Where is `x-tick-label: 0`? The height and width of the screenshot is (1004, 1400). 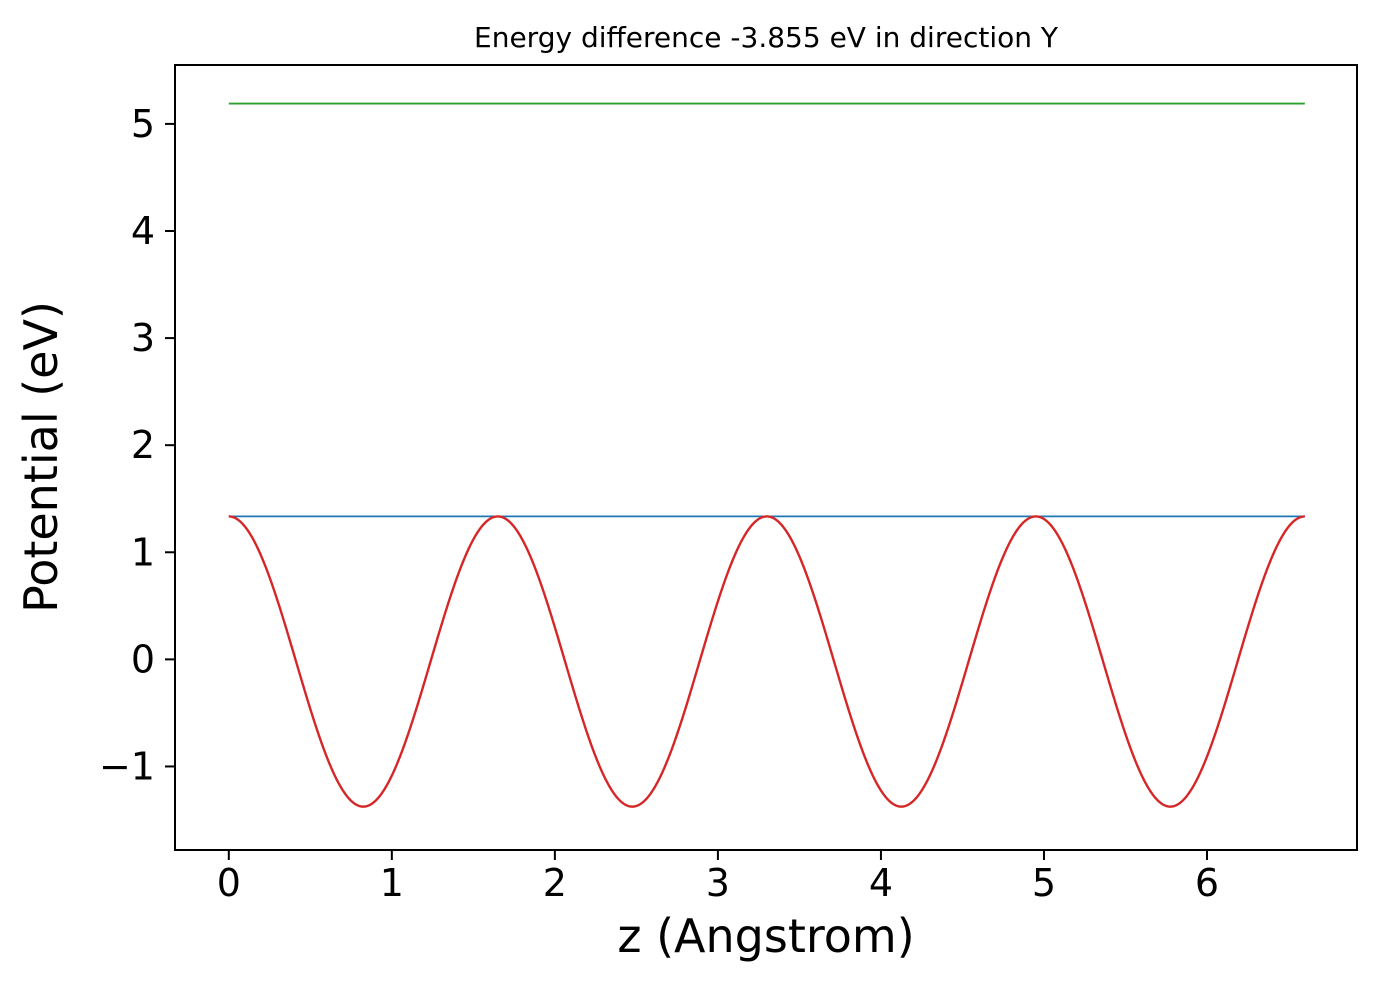 x-tick-label: 0 is located at coordinates (229, 883).